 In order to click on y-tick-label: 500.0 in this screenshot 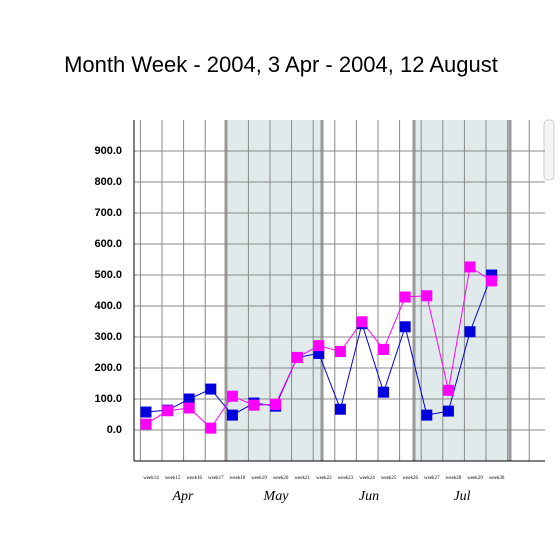, I will do `click(108, 275)`.